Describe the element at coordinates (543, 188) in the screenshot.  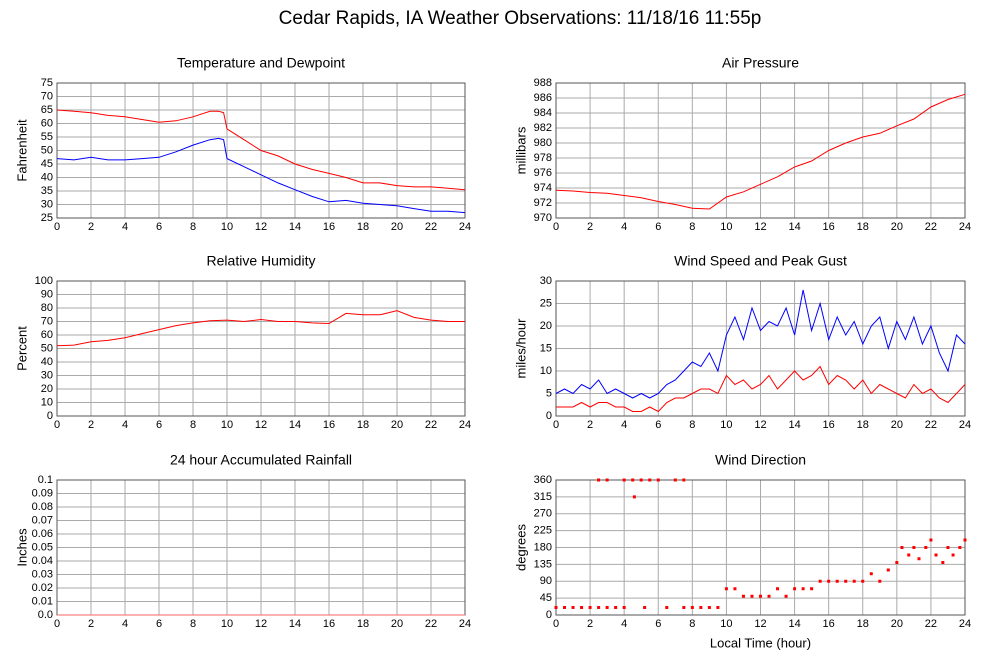
I see `y-tick-label: 974` at that location.